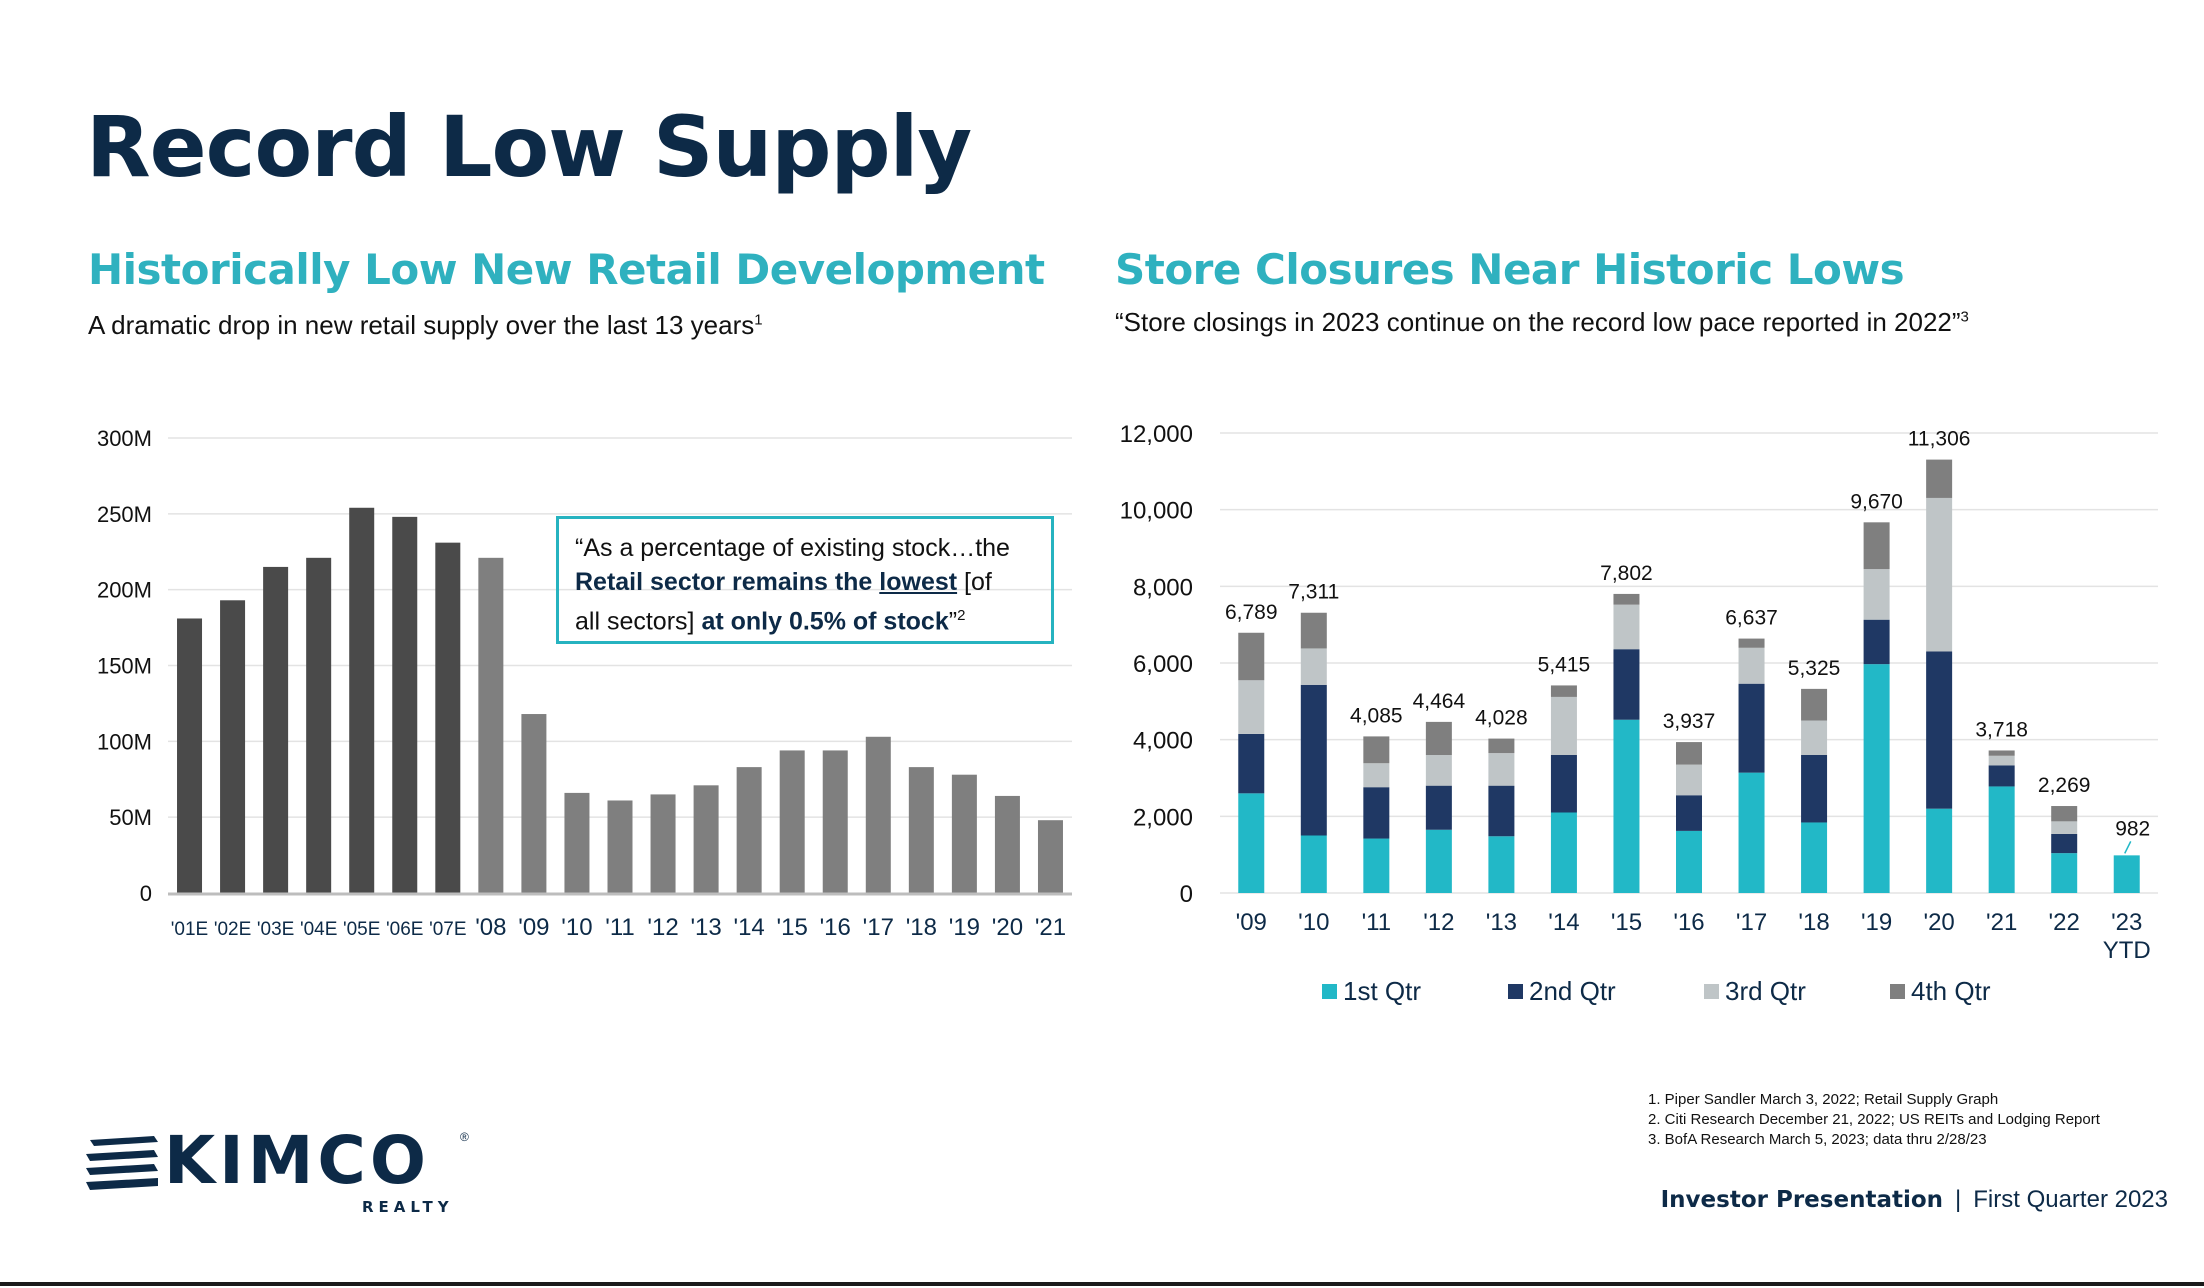 The width and height of the screenshot is (2204, 1288). Describe the element at coordinates (1751, 618) in the screenshot. I see `total-label: 6,637` at that location.